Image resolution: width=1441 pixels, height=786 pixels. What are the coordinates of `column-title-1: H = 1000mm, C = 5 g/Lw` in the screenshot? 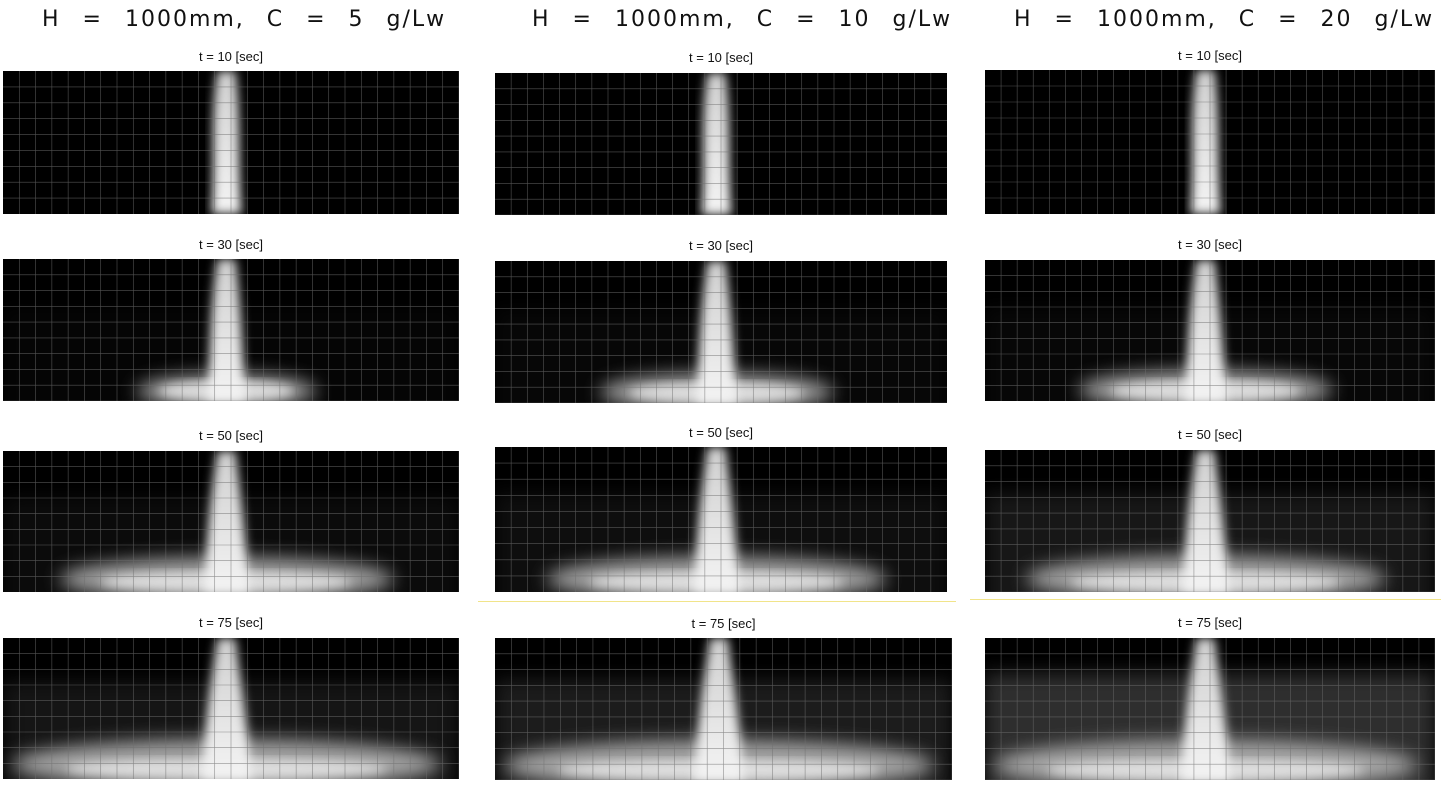 It's located at (244, 19).